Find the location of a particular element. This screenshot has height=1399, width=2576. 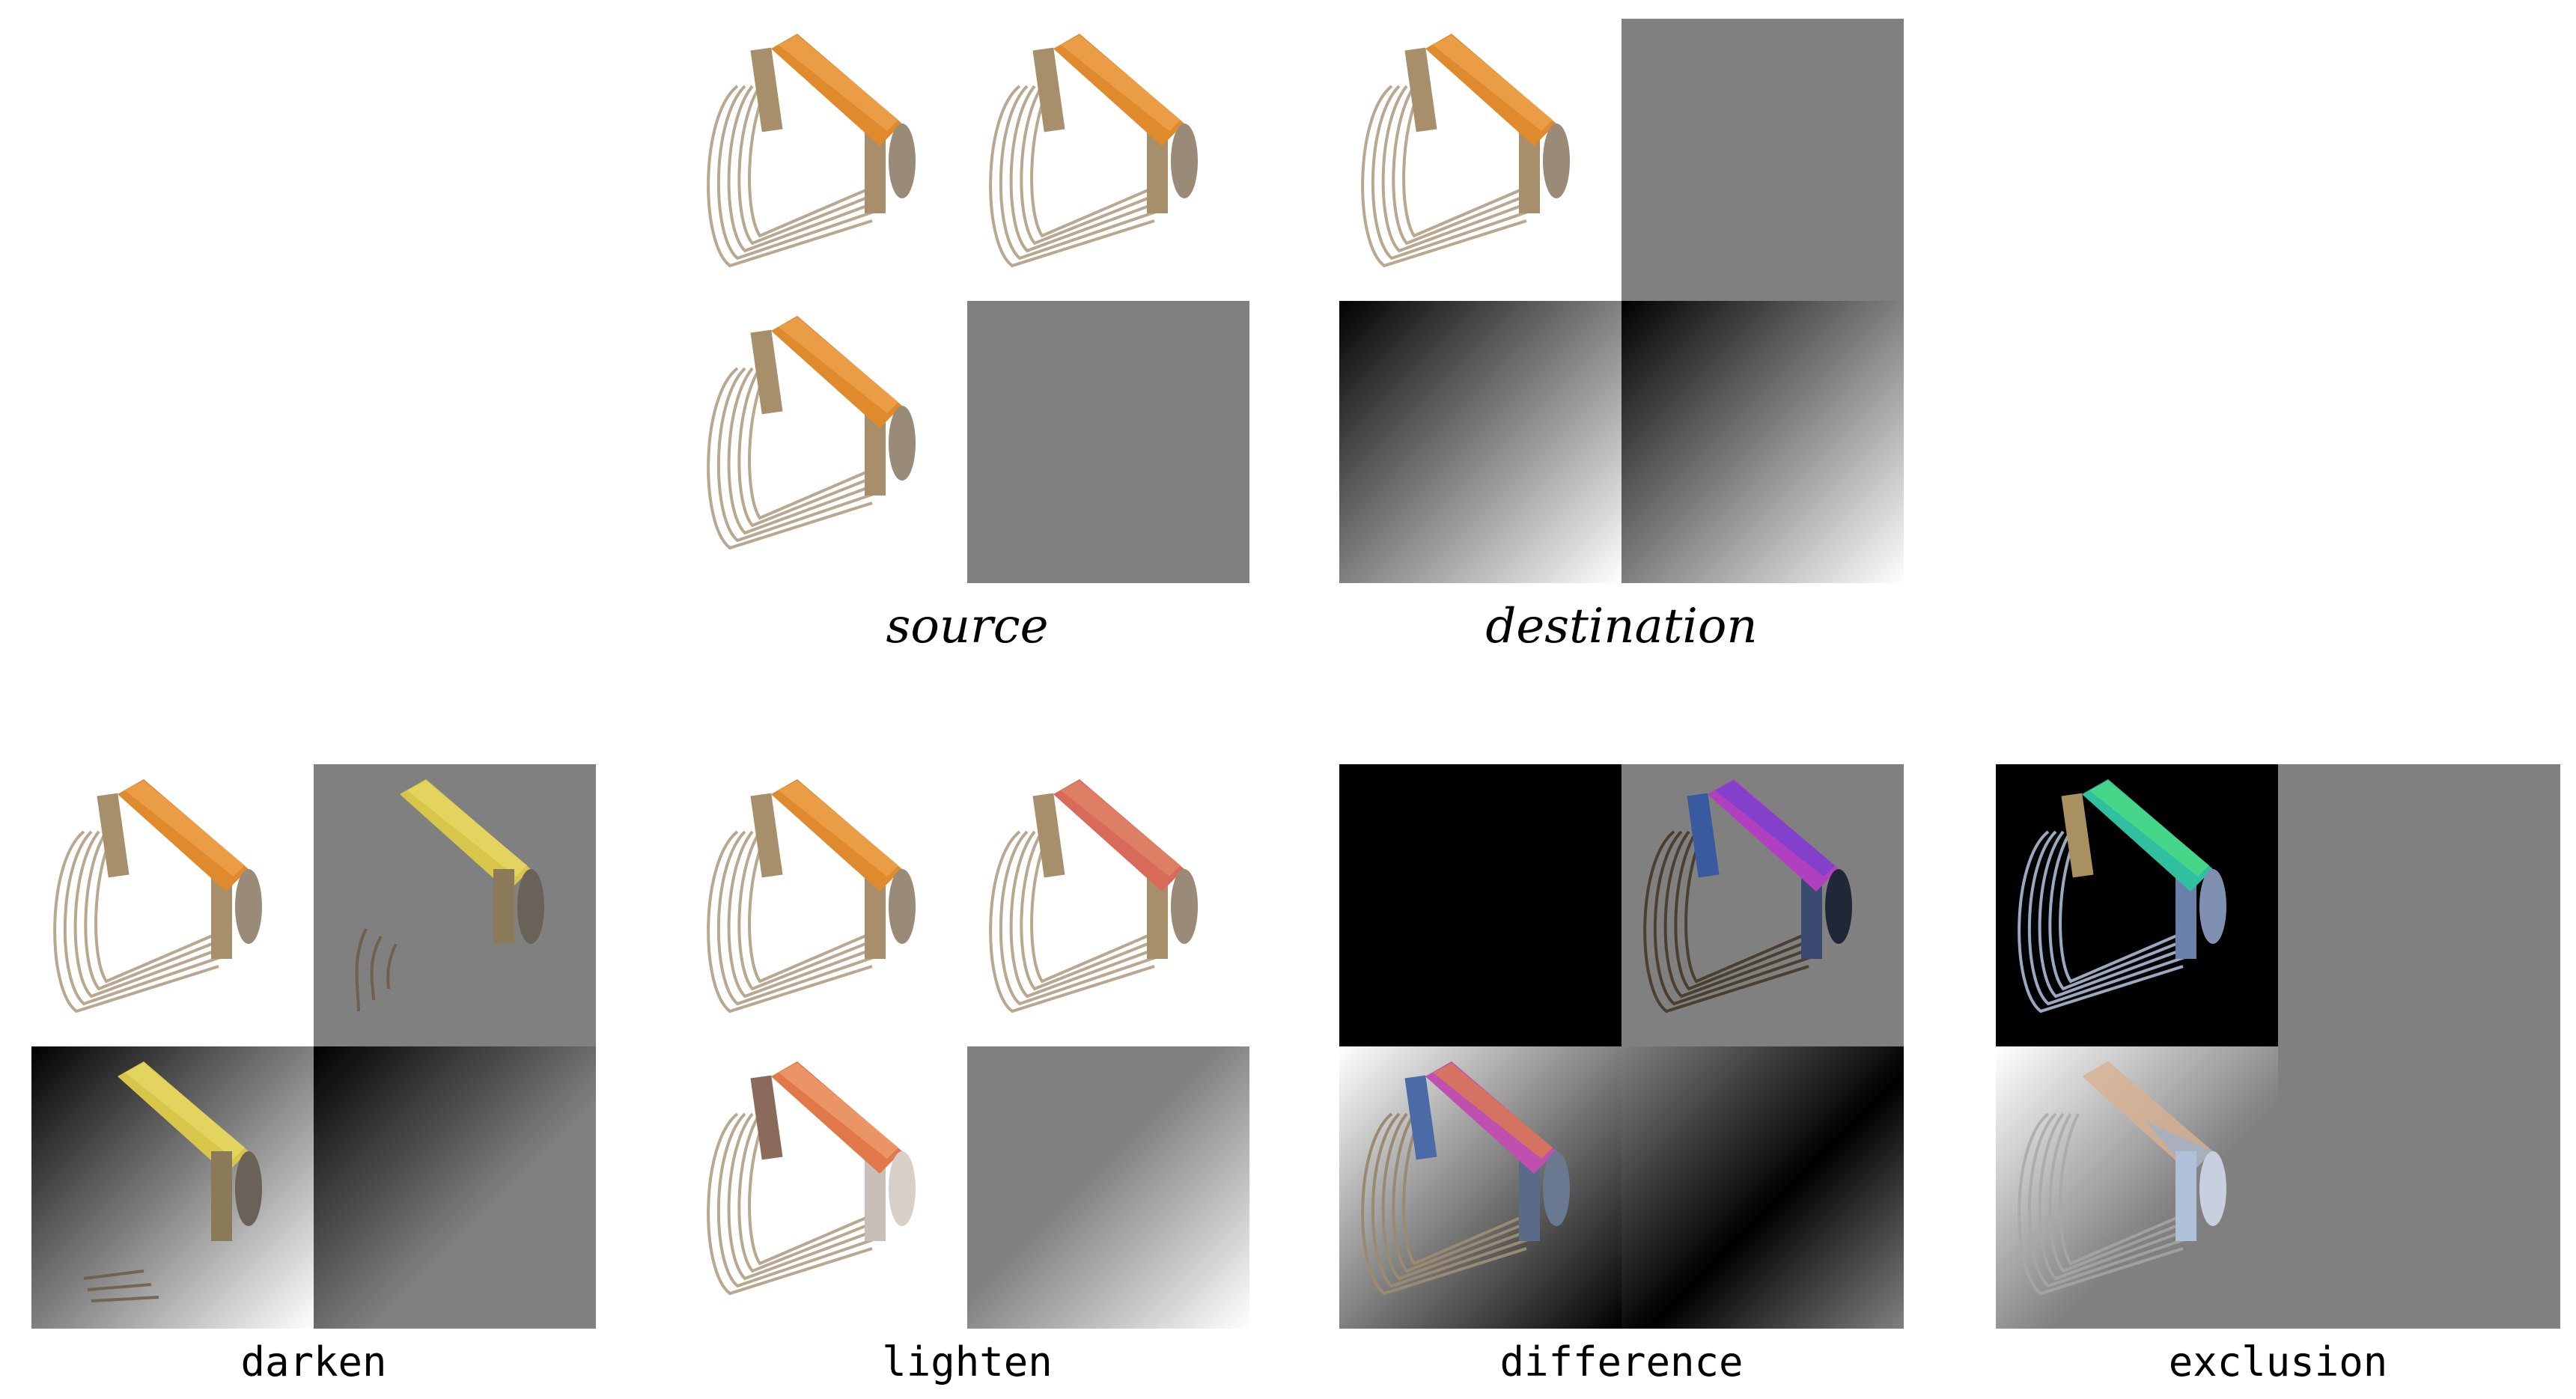

source-cell-tl is located at coordinates (826, 160).